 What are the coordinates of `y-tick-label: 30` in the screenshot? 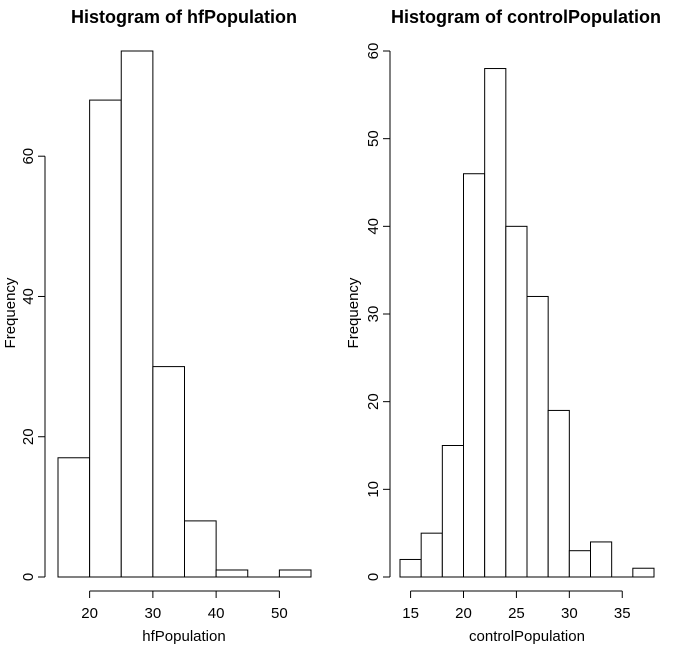 It's located at (373, 314).